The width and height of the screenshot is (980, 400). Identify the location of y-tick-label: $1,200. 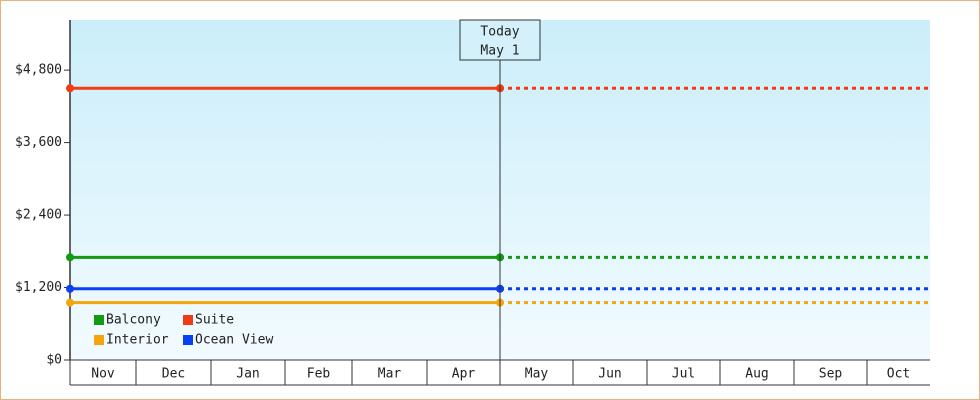
(38, 287).